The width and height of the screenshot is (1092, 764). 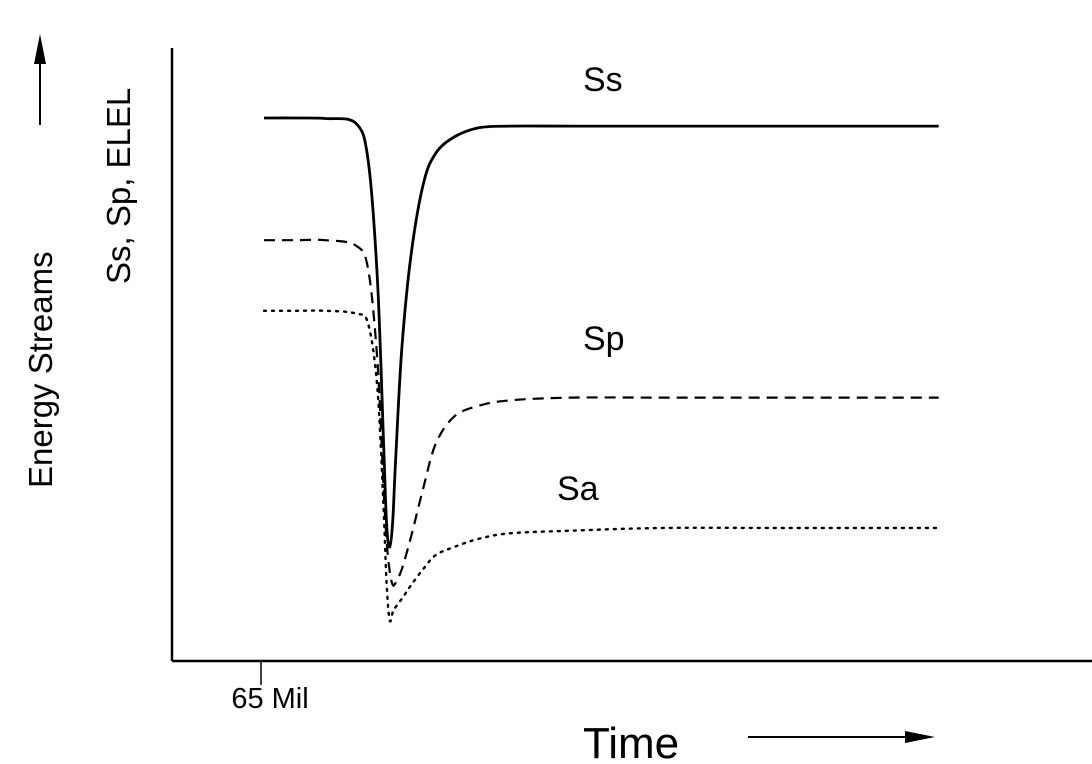 What do you see at coordinates (40, 369) in the screenshot?
I see `y-axis-label: Energy Streams` at bounding box center [40, 369].